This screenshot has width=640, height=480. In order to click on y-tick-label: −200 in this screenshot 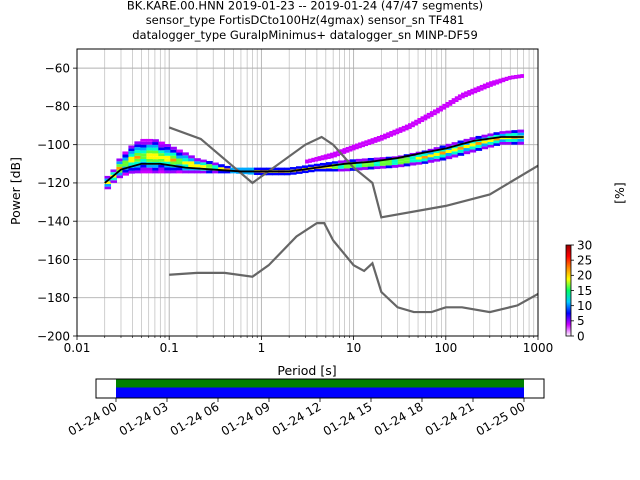, I will do `click(53, 336)`.